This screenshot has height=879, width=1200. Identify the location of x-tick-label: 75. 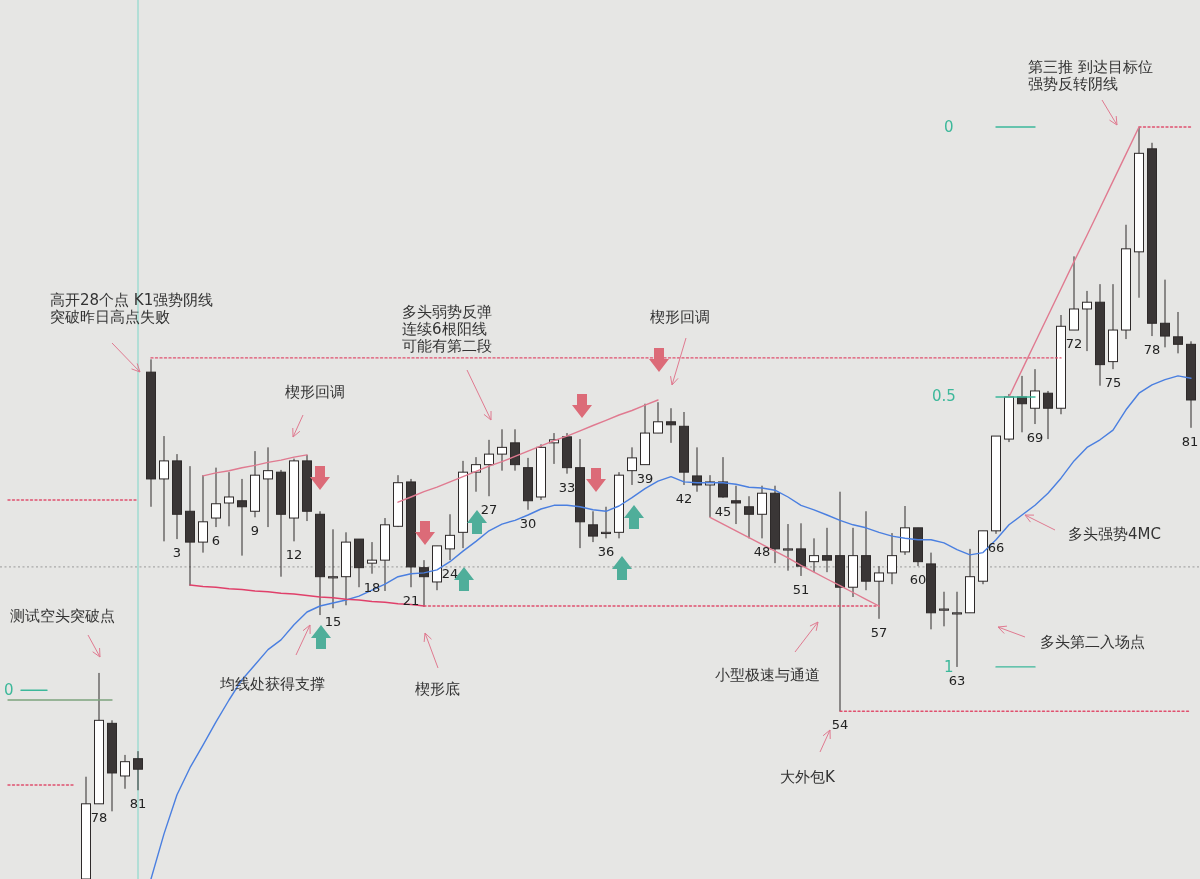
(1113, 383).